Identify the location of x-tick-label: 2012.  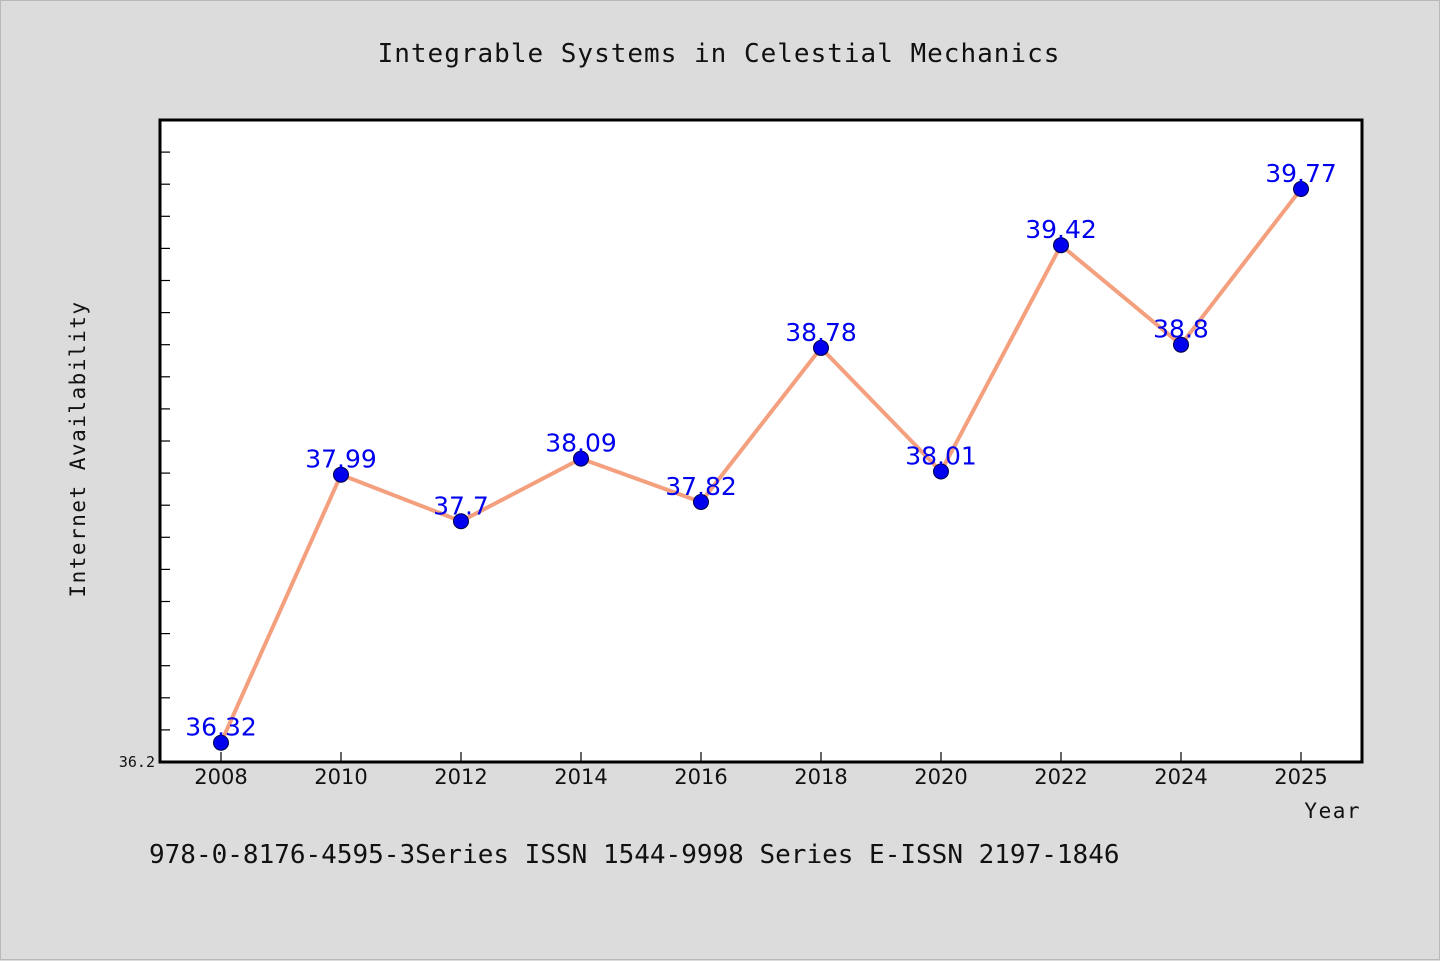
(460, 777).